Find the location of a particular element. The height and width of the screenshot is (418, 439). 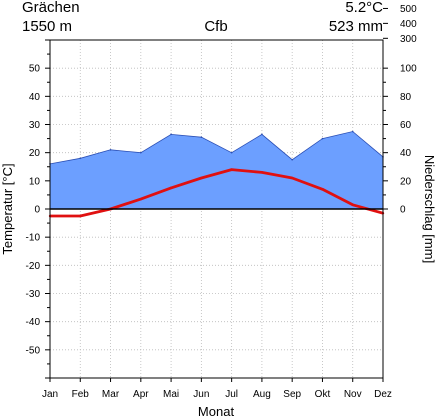

climate-class: Cfb is located at coordinates (215, 26).